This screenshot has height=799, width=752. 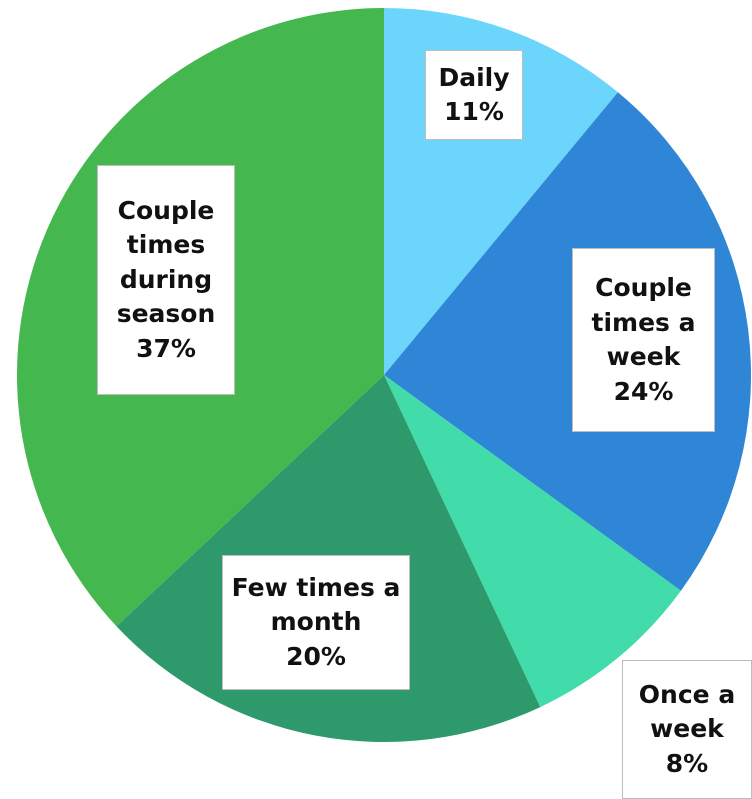 I want to click on data-label: Couple times during season 37%, so click(x=166, y=280).